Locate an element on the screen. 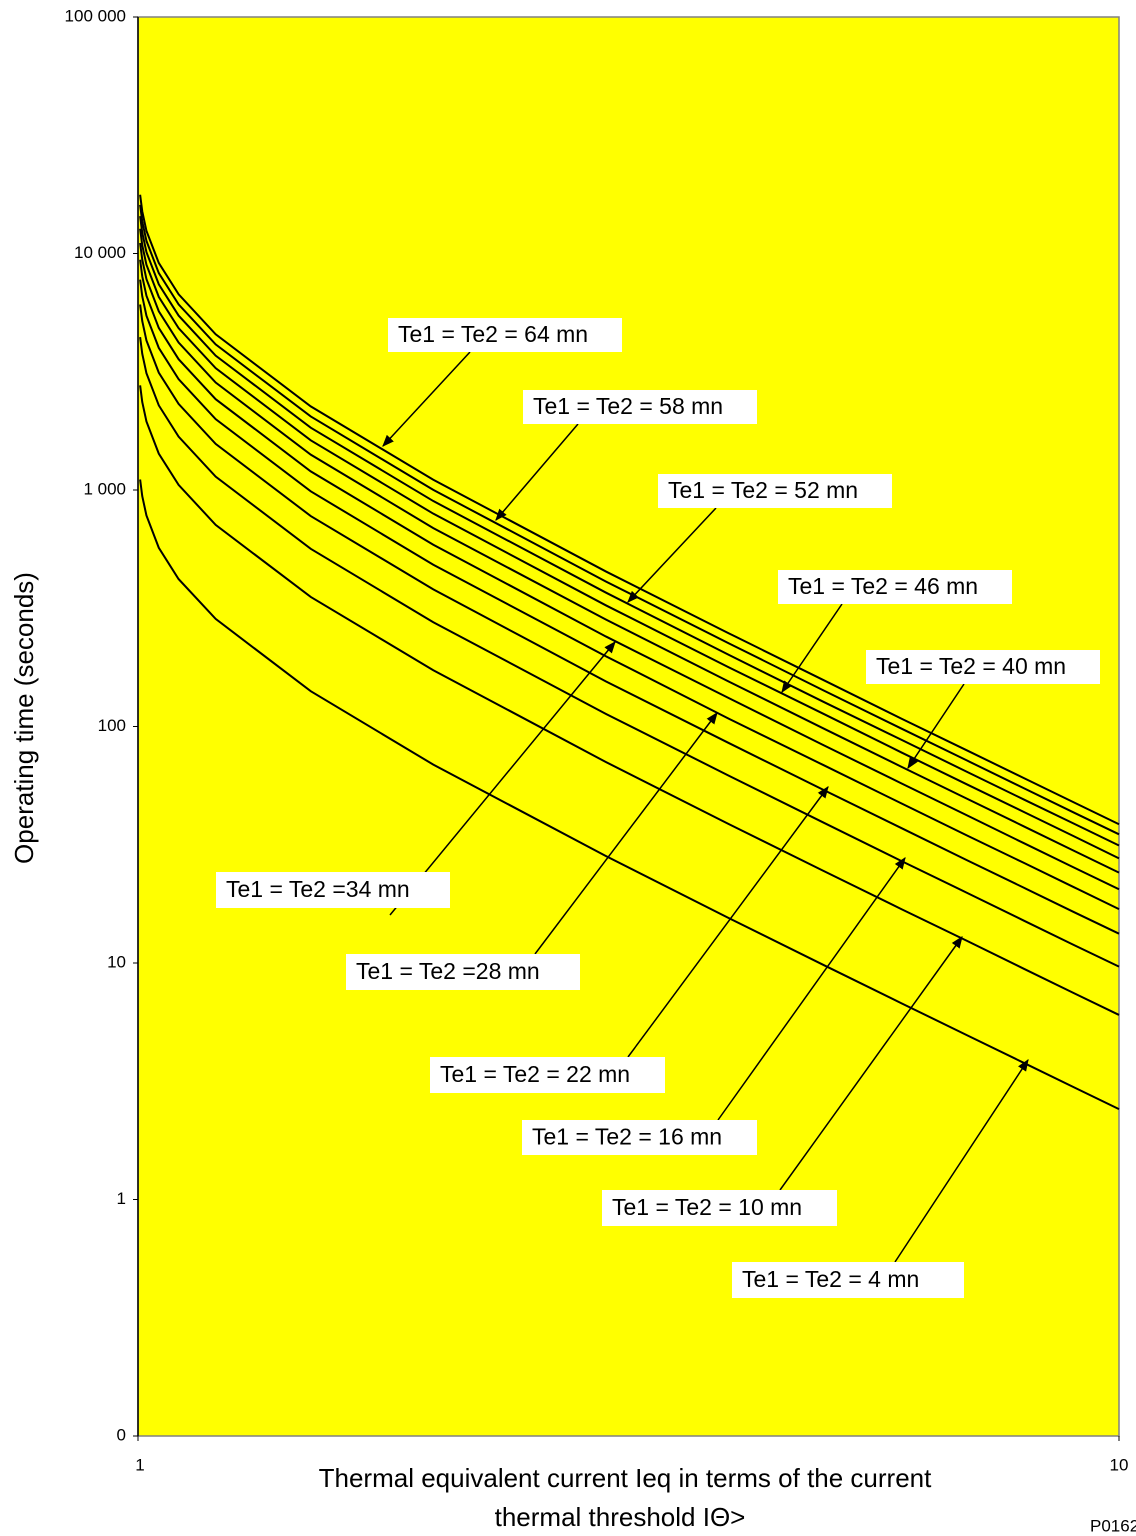 This screenshot has width=1136, height=1536. x-tick-label: 10 is located at coordinates (1119, 1464).